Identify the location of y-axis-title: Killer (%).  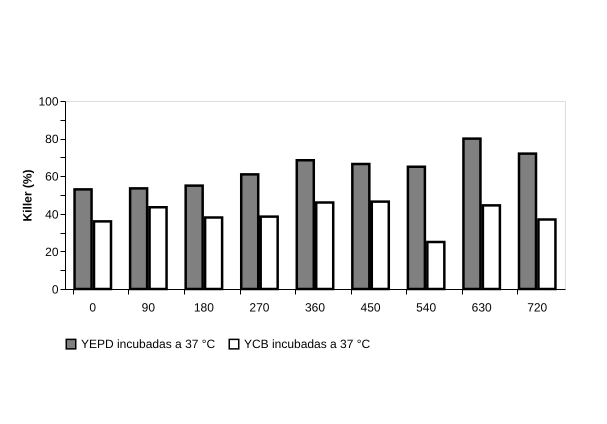
(27, 195).